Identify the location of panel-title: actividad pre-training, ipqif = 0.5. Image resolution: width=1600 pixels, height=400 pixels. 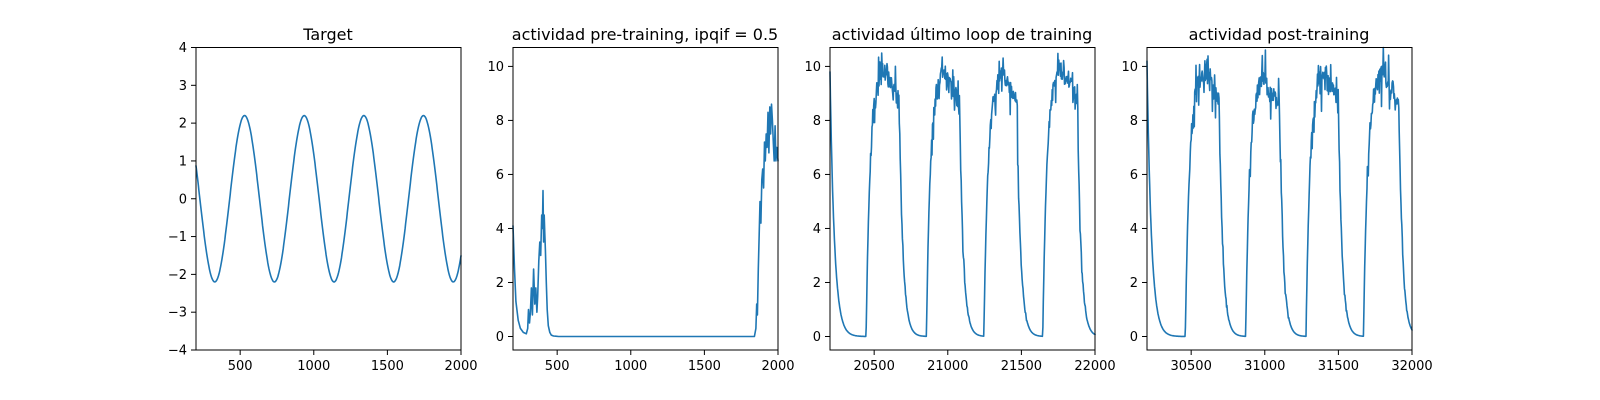
(645, 34).